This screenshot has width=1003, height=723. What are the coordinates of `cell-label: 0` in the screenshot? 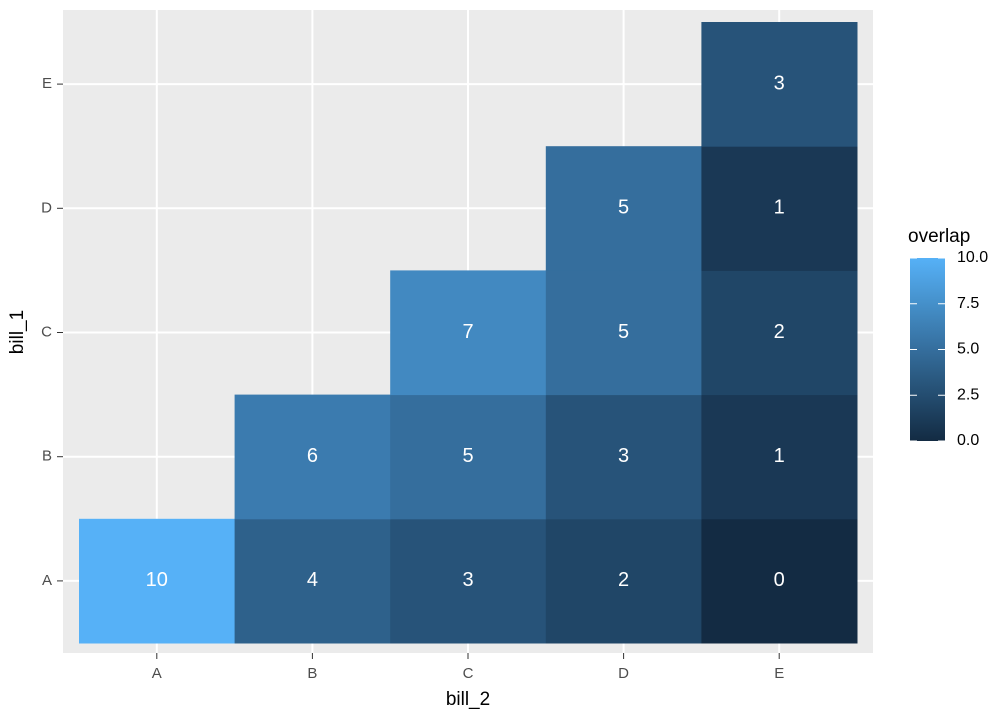 It's located at (779, 580).